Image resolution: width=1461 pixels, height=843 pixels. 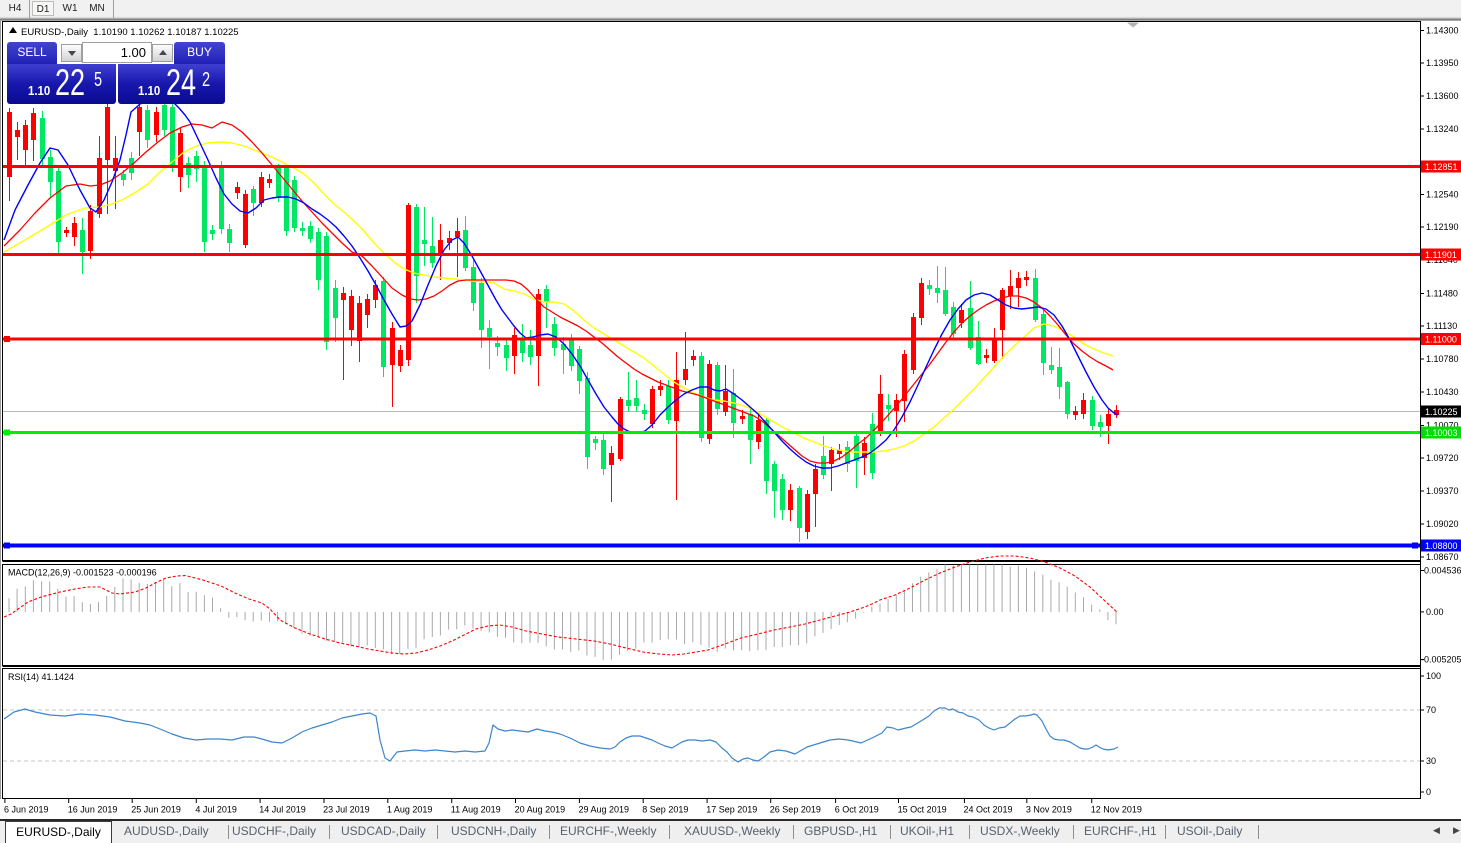 What do you see at coordinates (731, 810) in the screenshot?
I see `svg-text: 17 Sep 2019` at bounding box center [731, 810].